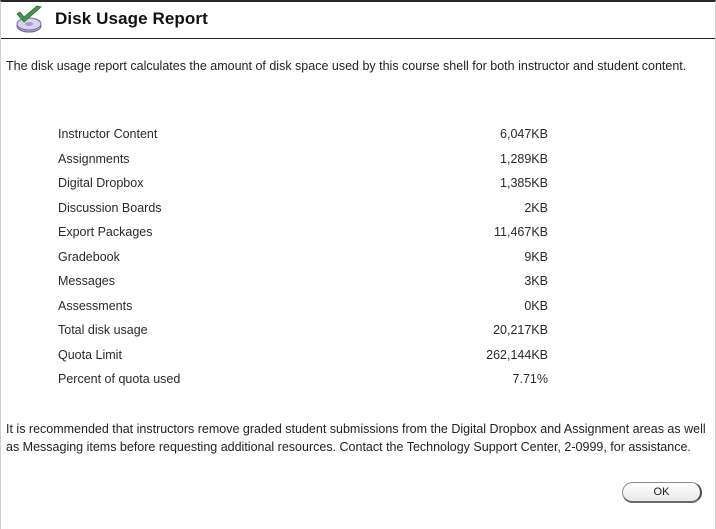  What do you see at coordinates (108, 134) in the screenshot?
I see `usage-label: Instructor Content` at bounding box center [108, 134].